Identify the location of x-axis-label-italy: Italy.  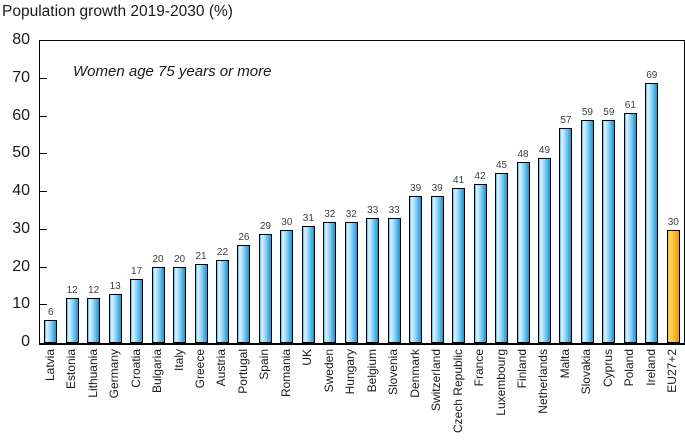
(178, 360).